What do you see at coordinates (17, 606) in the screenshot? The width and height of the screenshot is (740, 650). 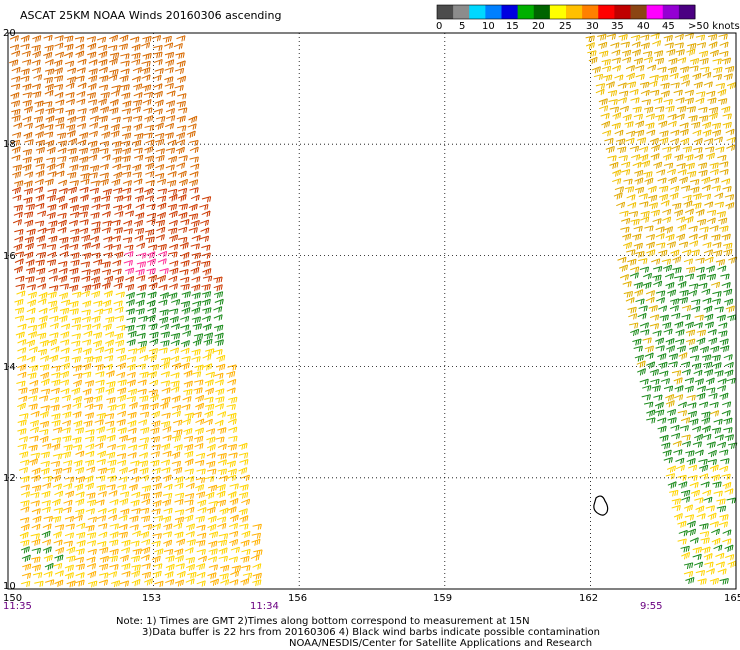 I see `pass-time-left: 11:35` at bounding box center [17, 606].